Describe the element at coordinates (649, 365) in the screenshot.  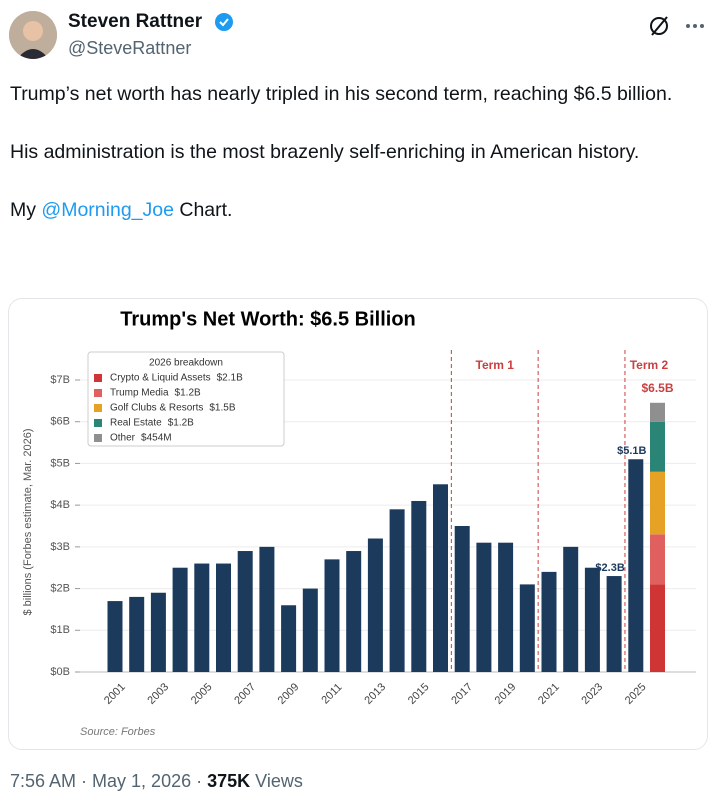
I see `term-label: Term 2` at that location.